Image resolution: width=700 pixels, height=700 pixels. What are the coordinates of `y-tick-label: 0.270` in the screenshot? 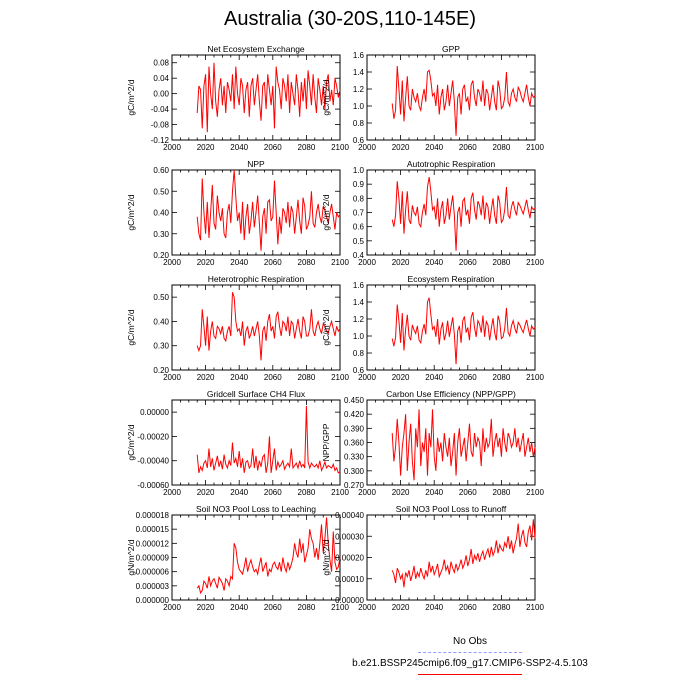 It's located at (354, 485).